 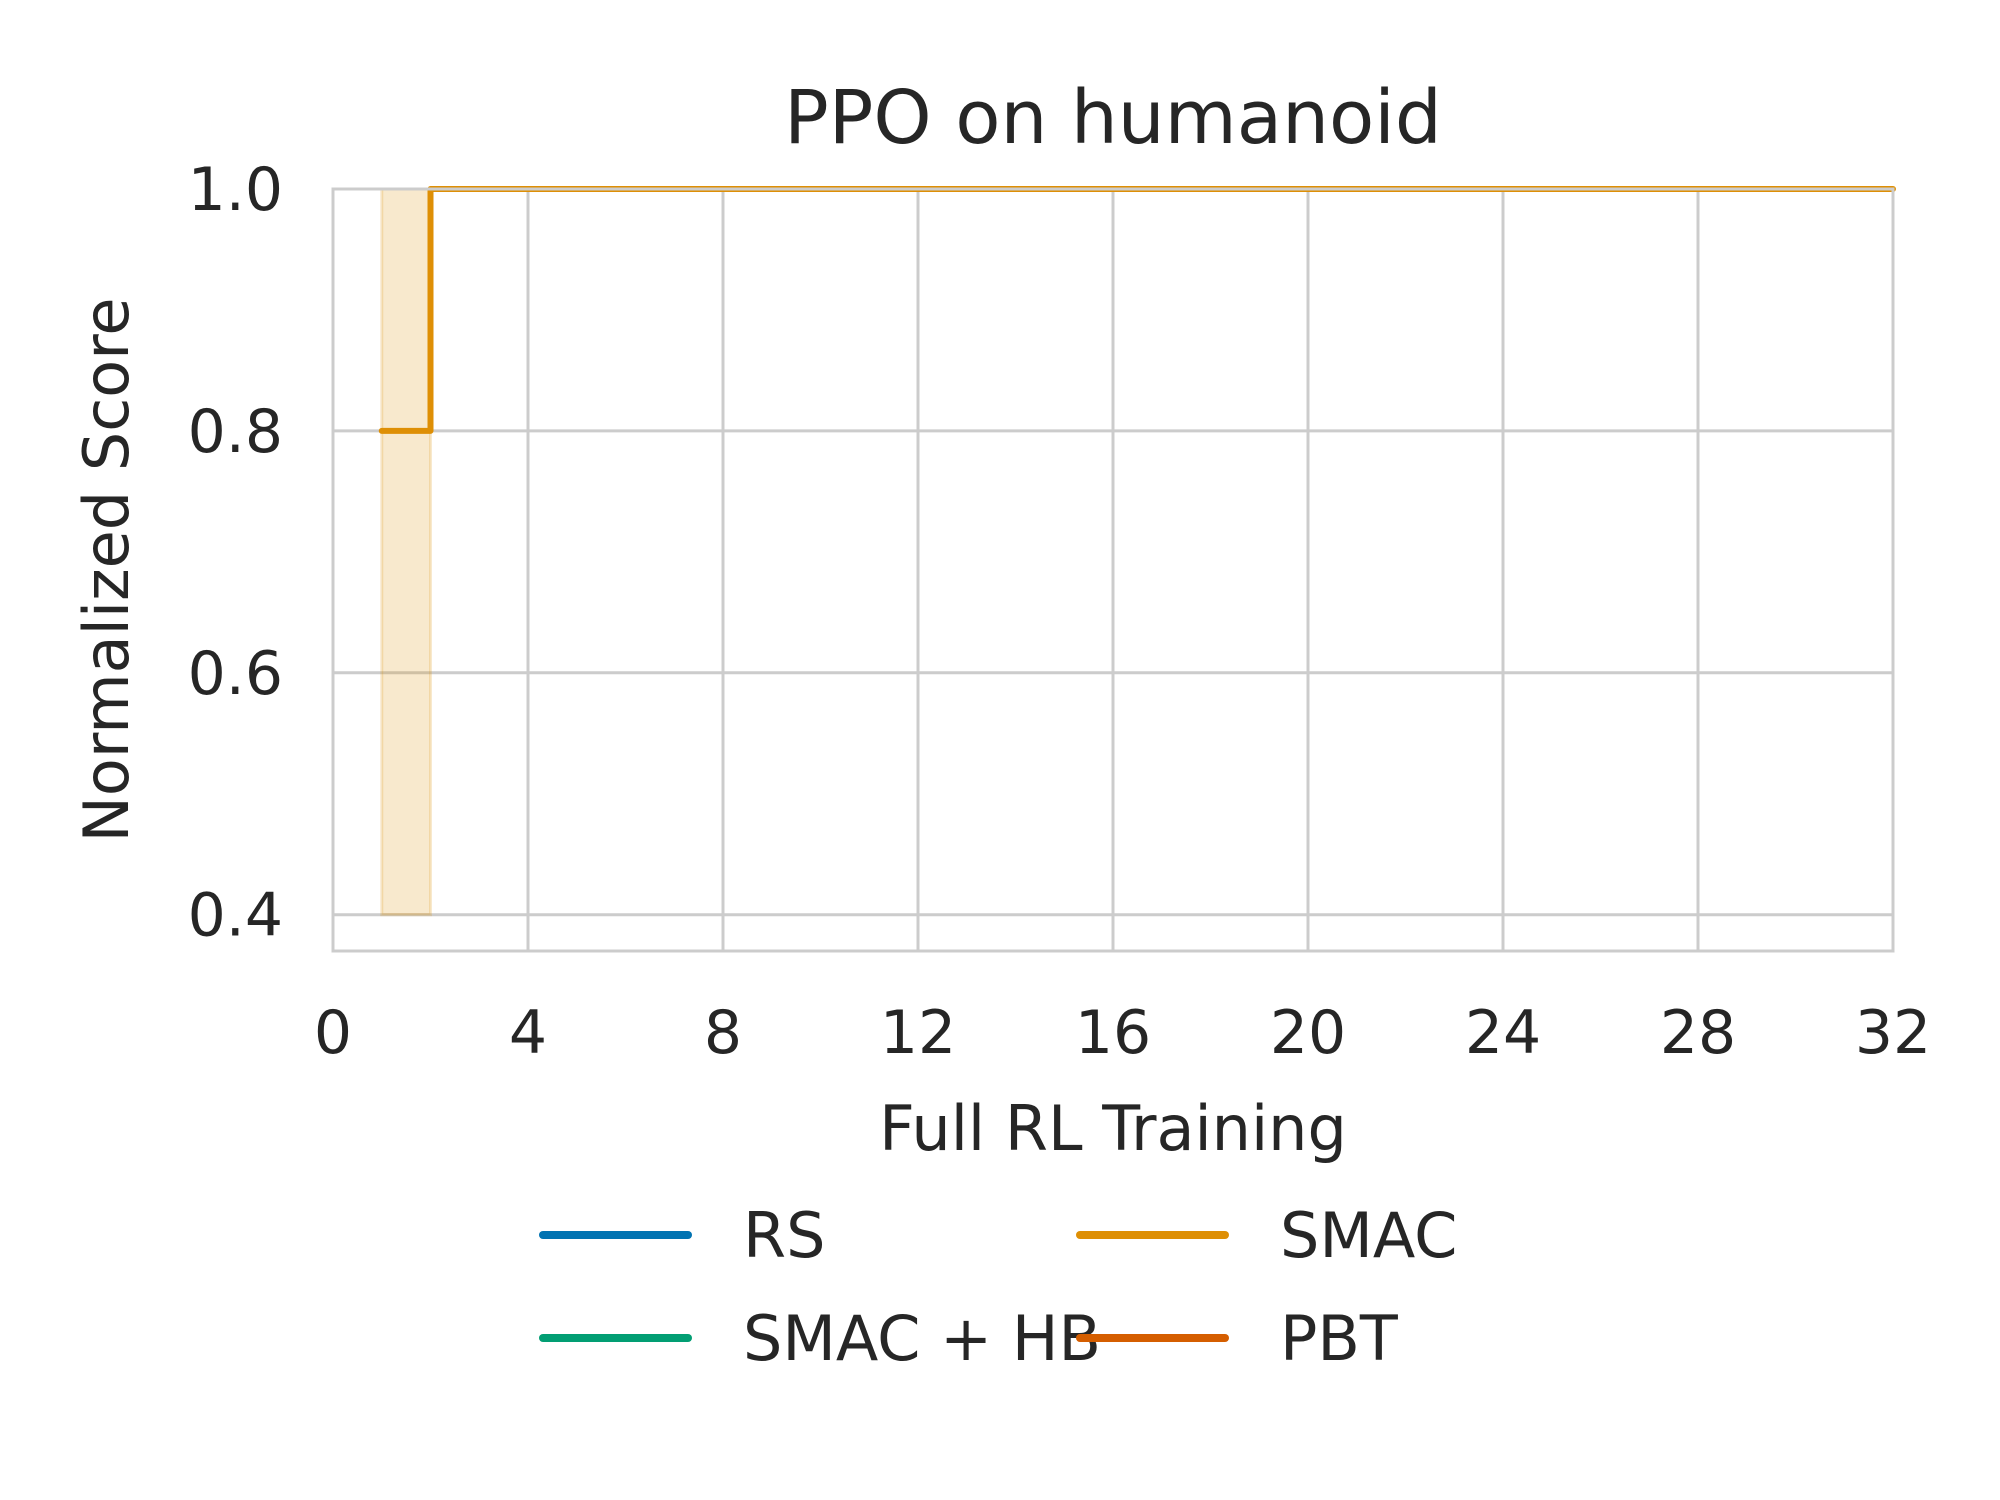 What do you see at coordinates (235, 674) in the screenshot?
I see `y-tick-label: 0.6` at bounding box center [235, 674].